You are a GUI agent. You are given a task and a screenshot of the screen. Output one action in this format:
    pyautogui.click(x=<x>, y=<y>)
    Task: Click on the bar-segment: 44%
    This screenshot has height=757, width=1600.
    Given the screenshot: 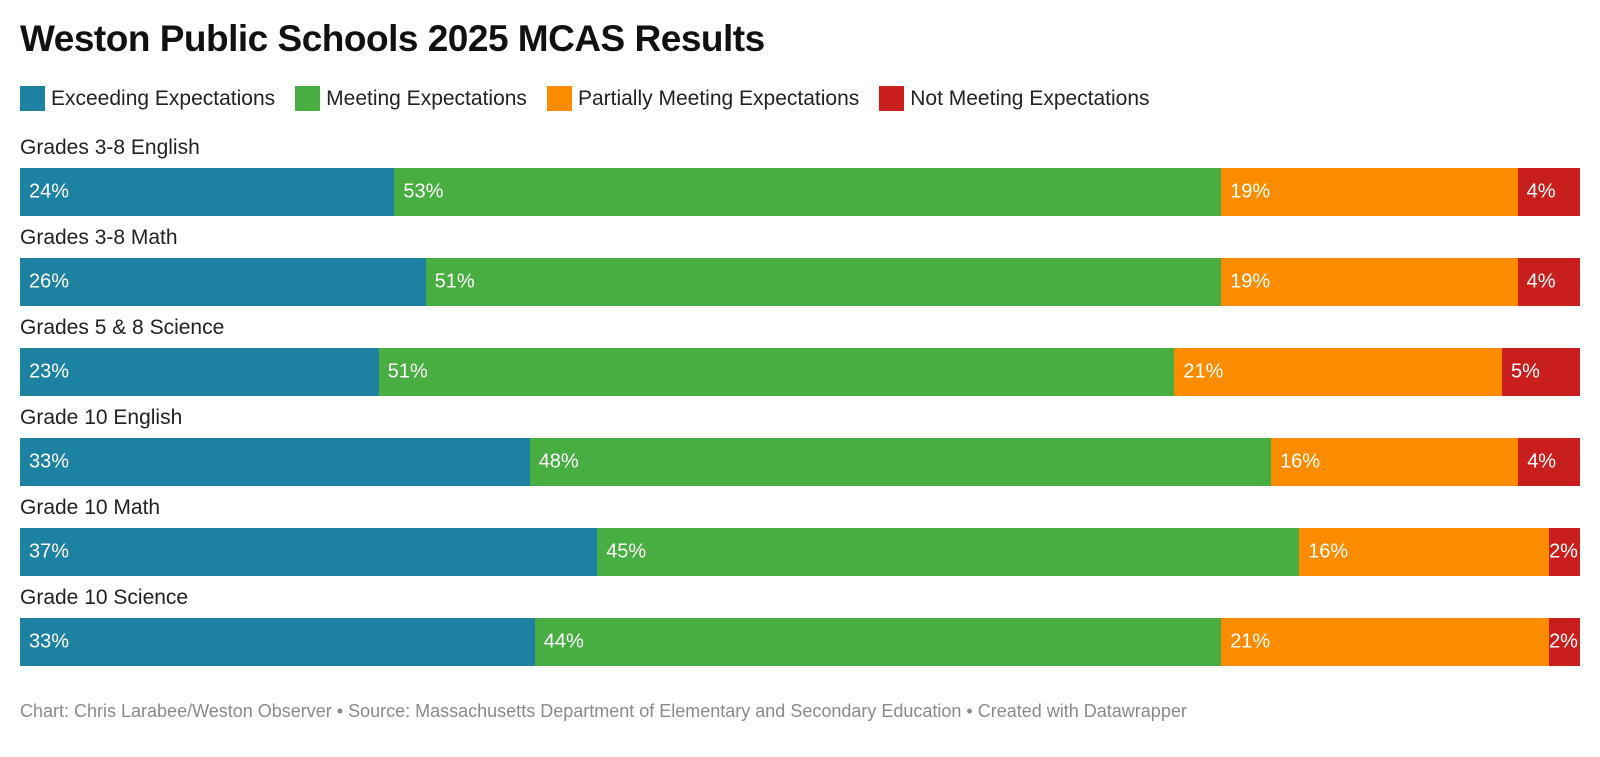 What is the action you would take?
    pyautogui.click(x=878, y=642)
    